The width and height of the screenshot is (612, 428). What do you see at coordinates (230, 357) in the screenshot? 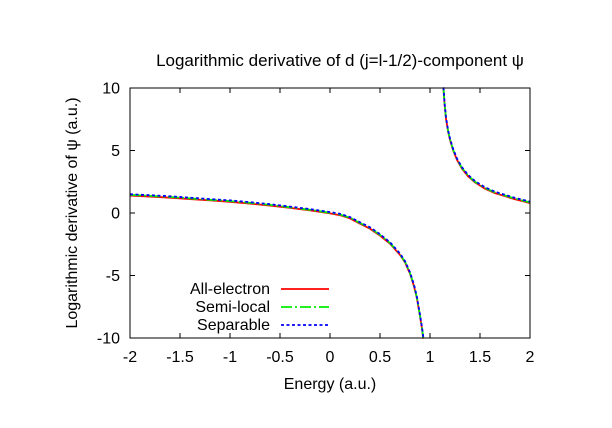
I see `x-tick-label: -1` at bounding box center [230, 357].